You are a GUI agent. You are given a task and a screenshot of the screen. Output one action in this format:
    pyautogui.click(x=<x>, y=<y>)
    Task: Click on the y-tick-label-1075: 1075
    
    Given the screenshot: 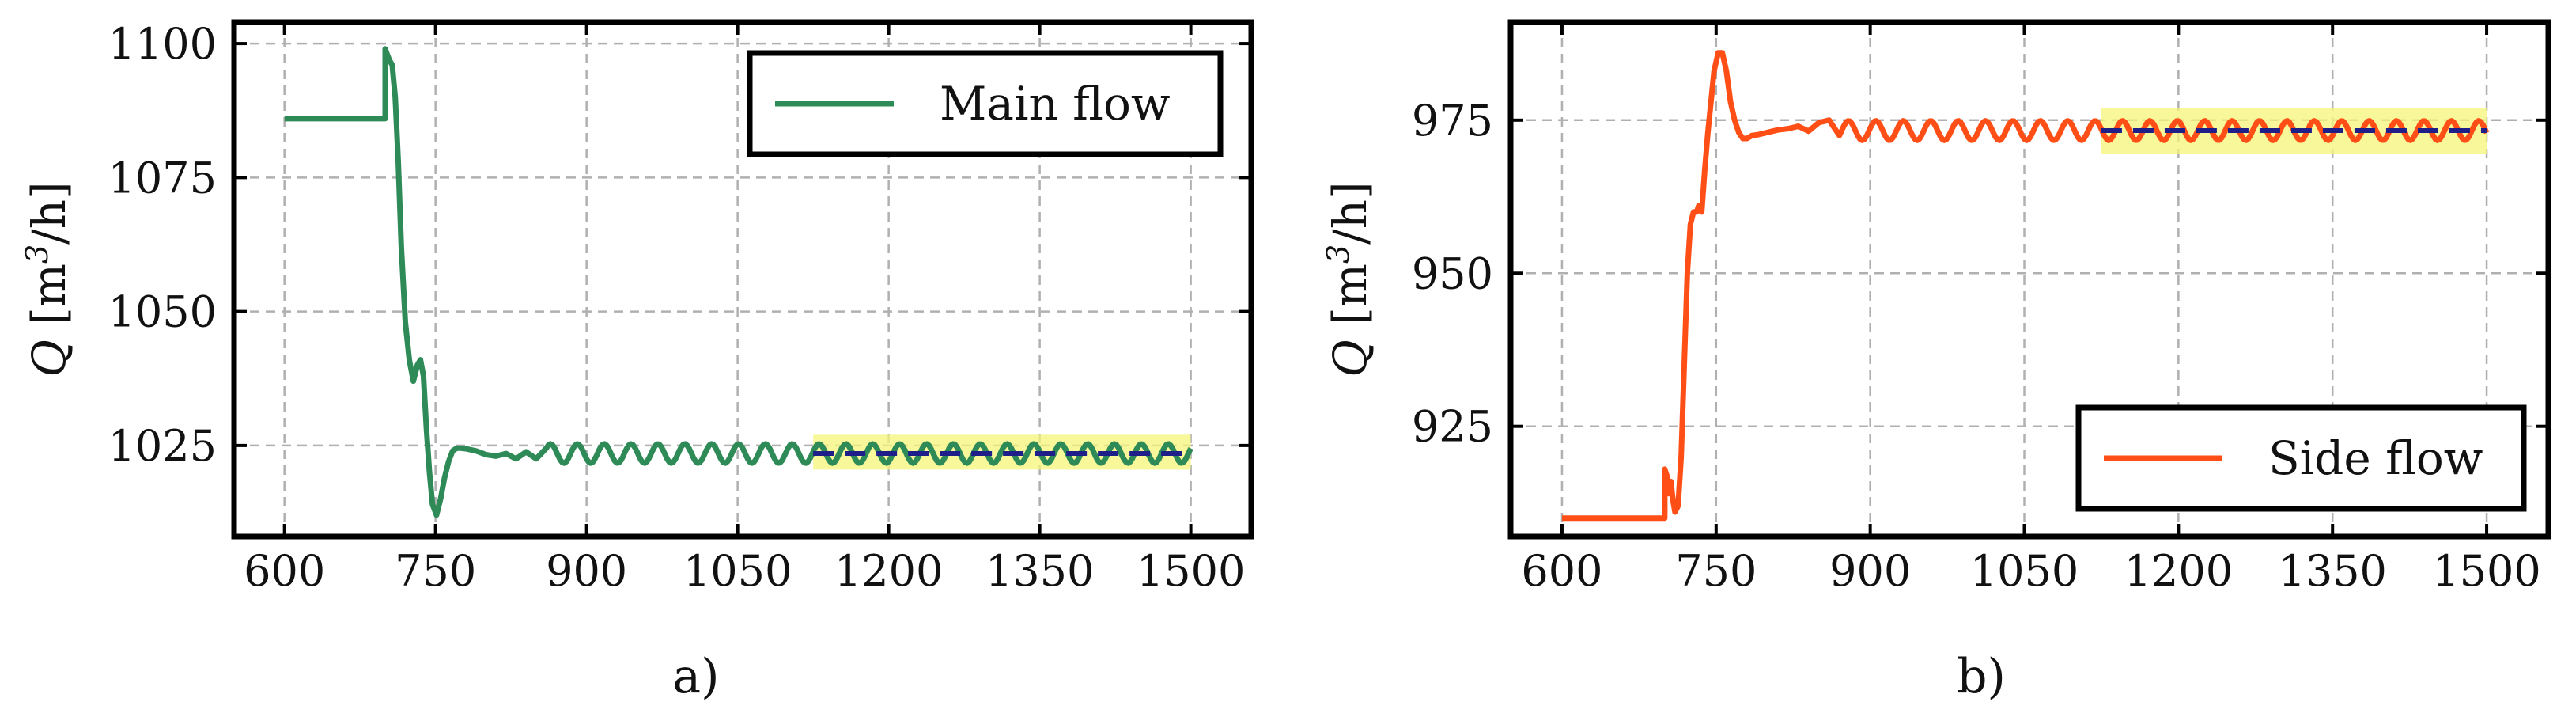 What is the action you would take?
    pyautogui.click(x=163, y=178)
    